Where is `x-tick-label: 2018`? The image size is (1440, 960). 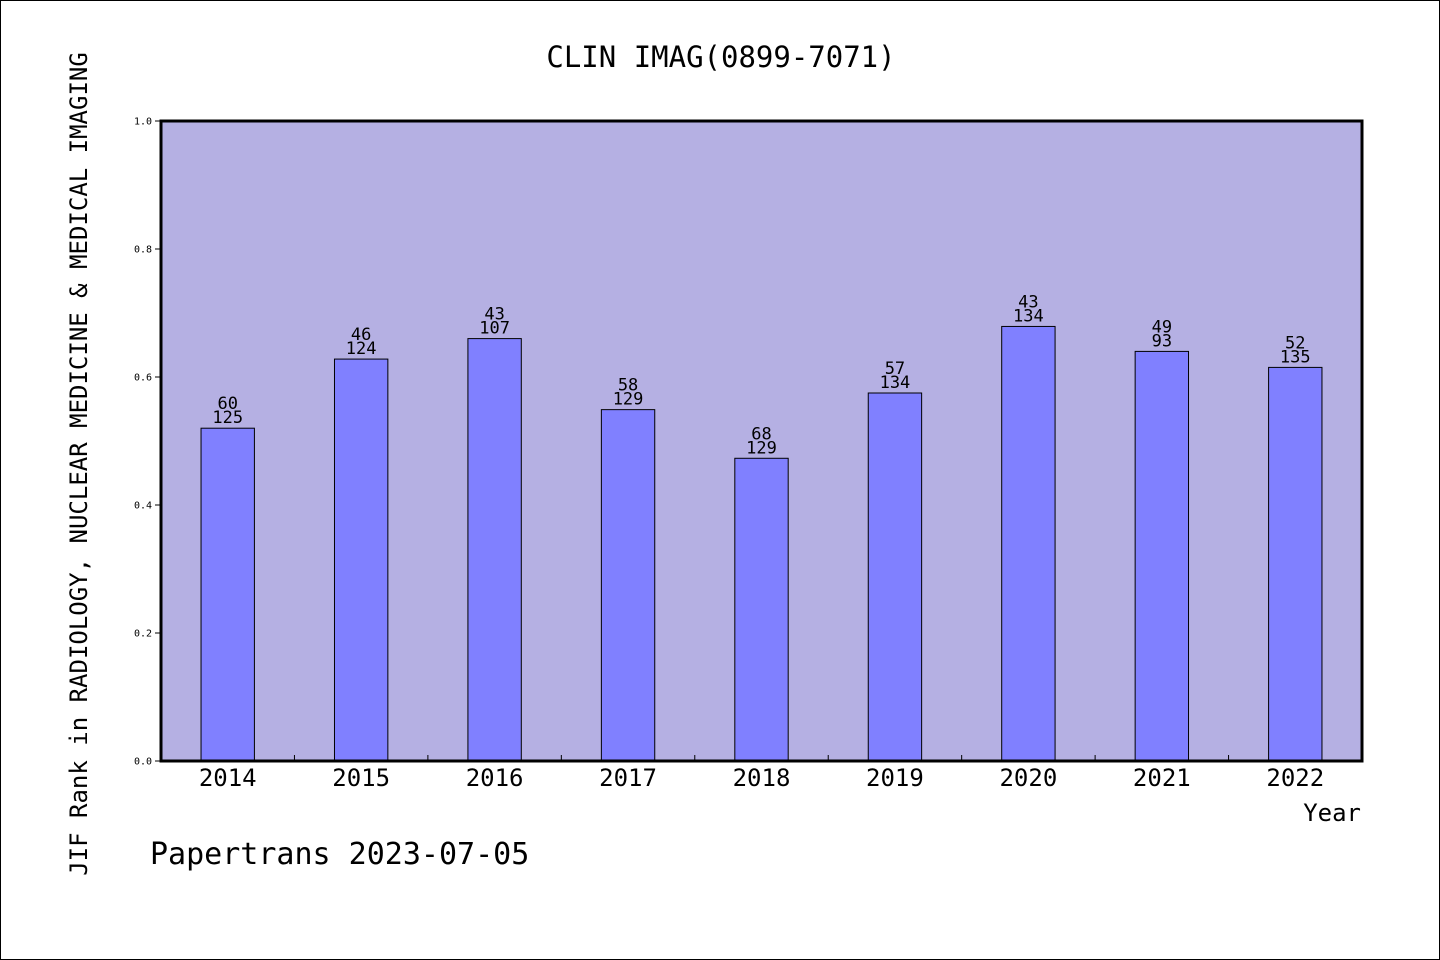 x-tick-label: 2018 is located at coordinates (762, 778).